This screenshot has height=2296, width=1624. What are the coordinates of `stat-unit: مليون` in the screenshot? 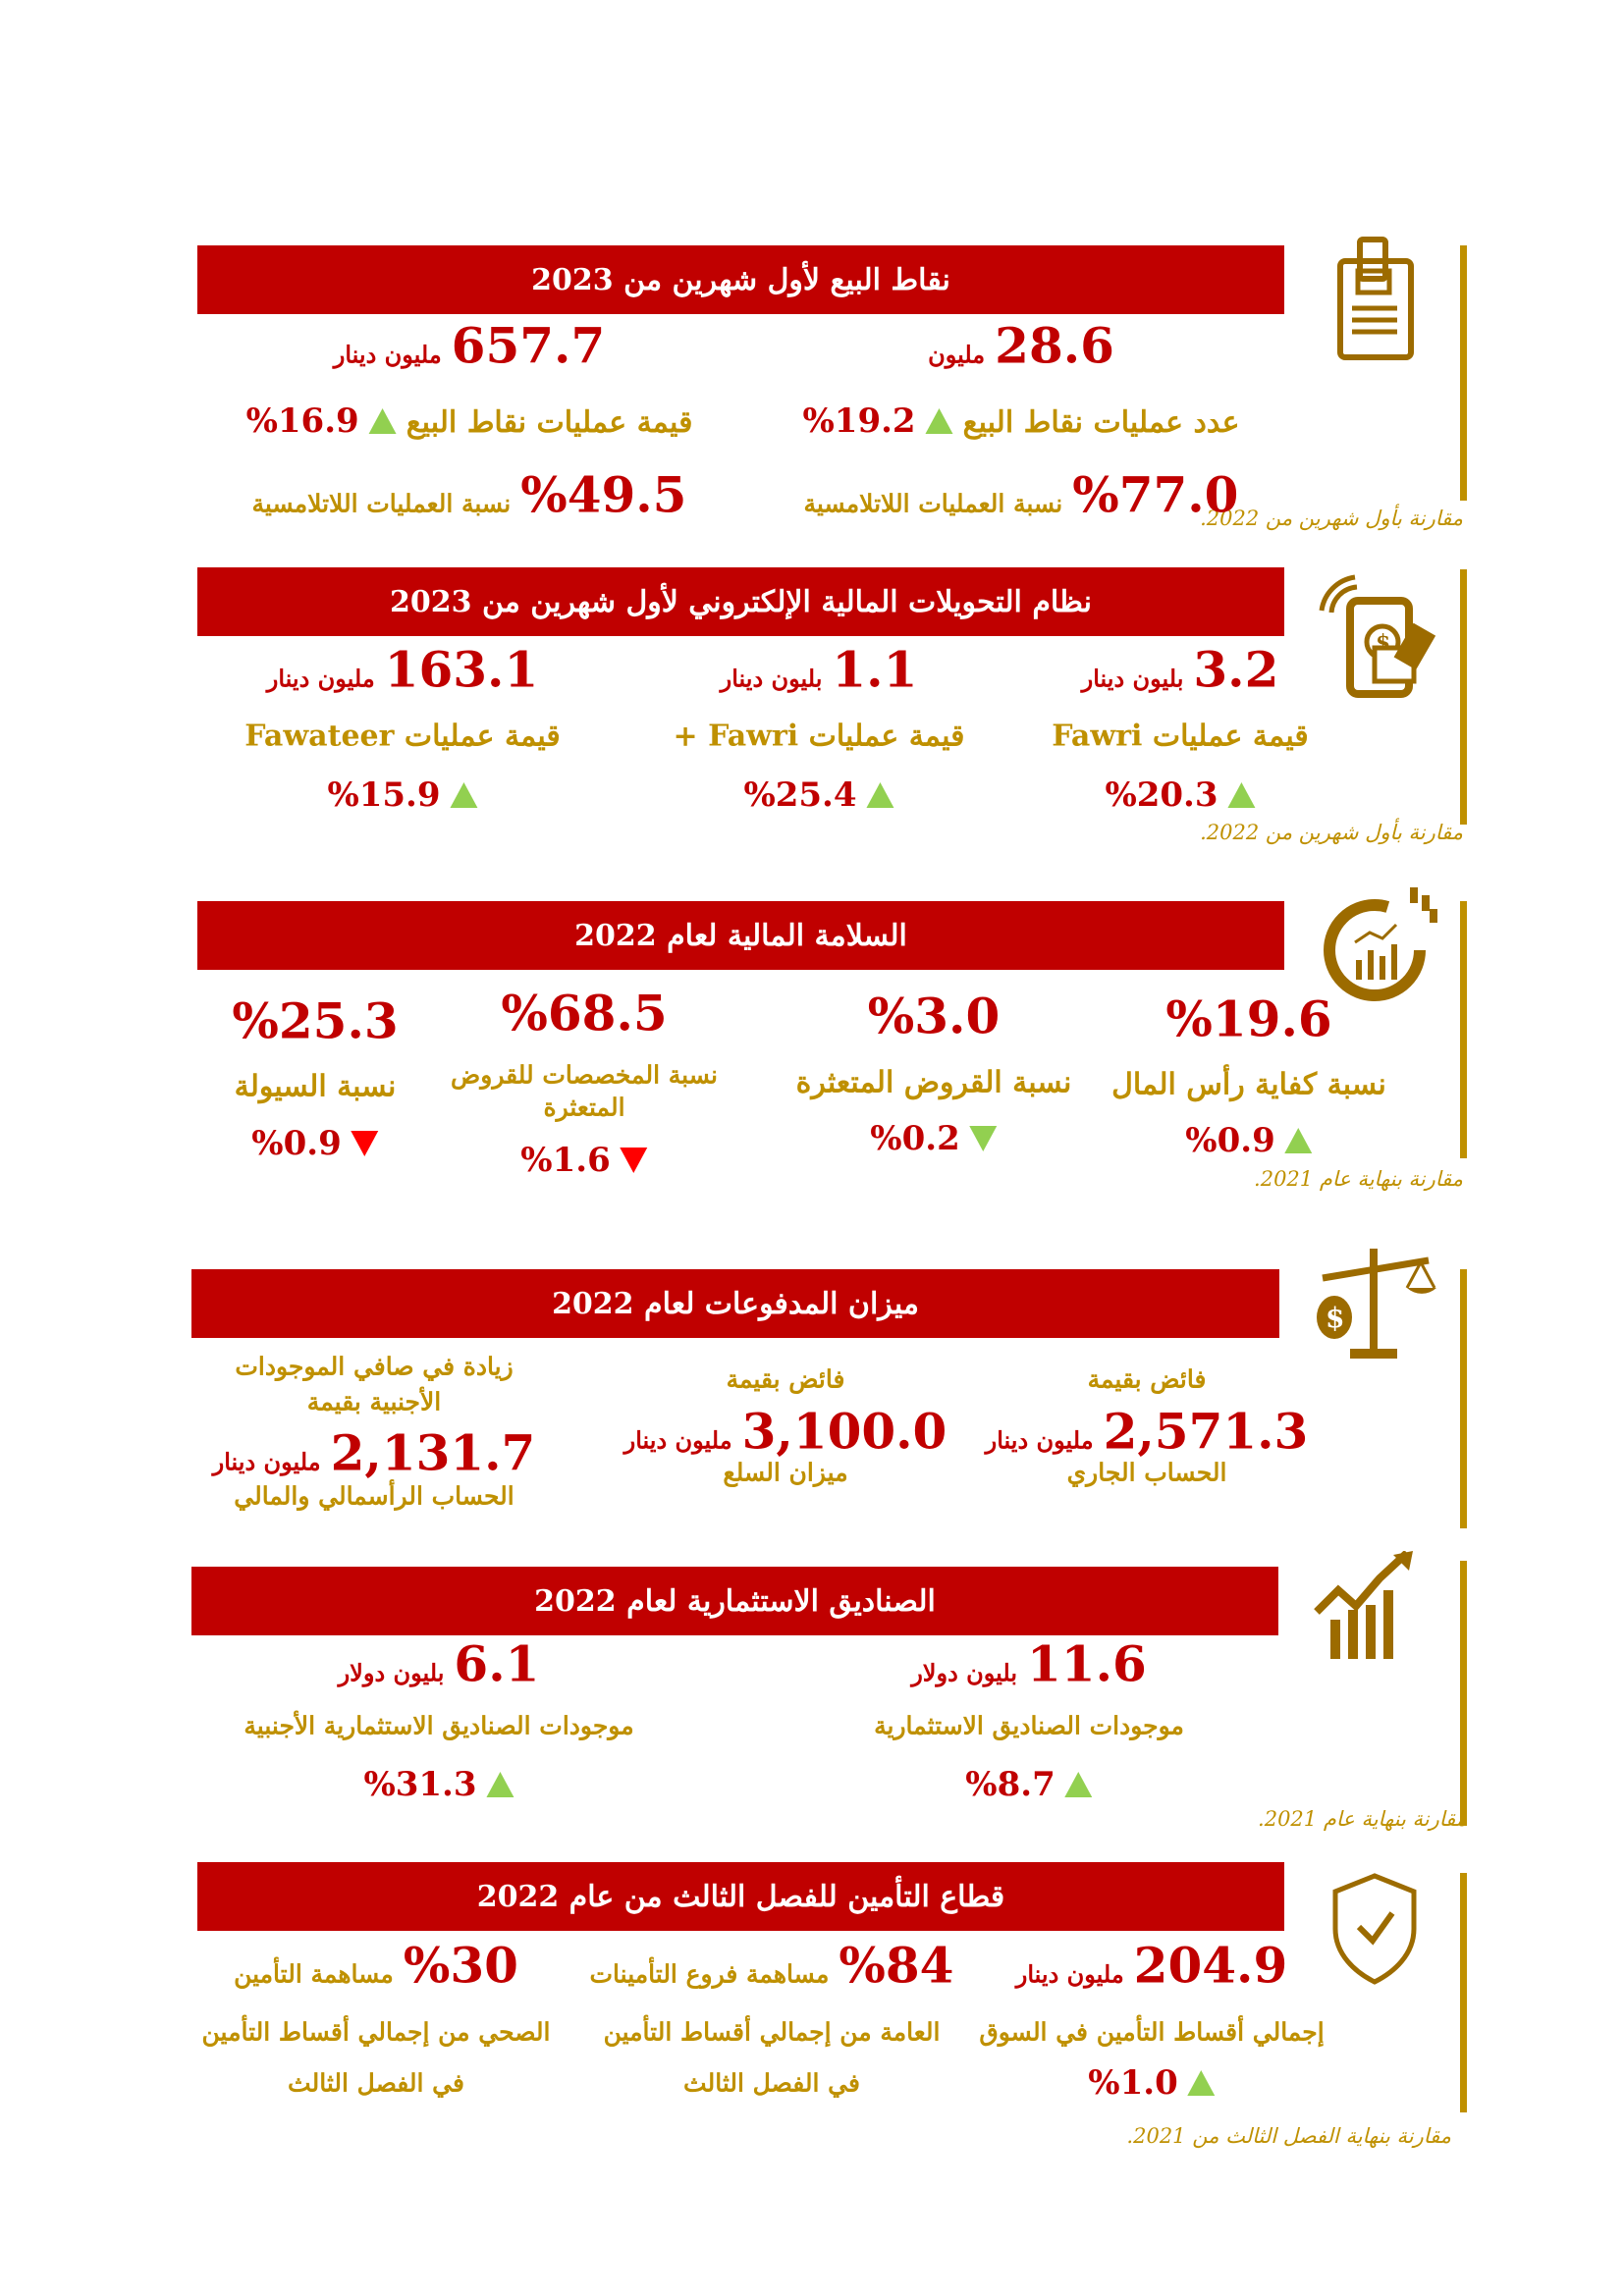 It's located at (957, 355).